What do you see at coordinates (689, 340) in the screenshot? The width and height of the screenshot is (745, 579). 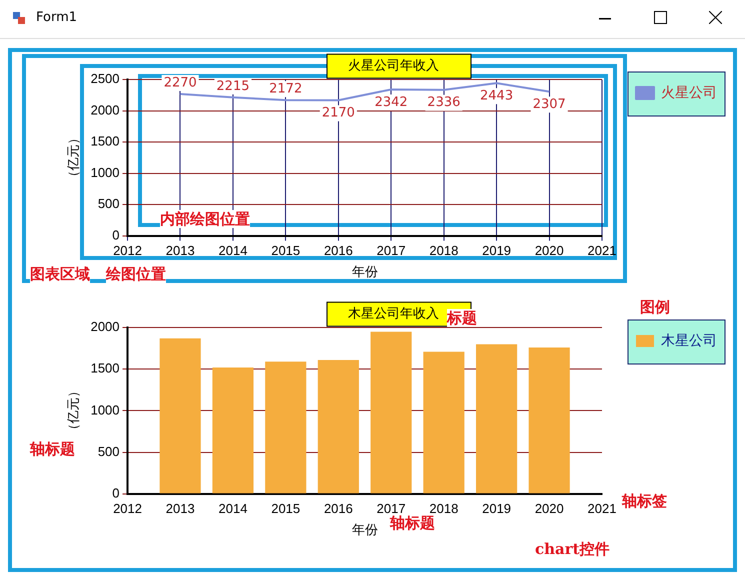 I see `legend-label: 木星公司` at bounding box center [689, 340].